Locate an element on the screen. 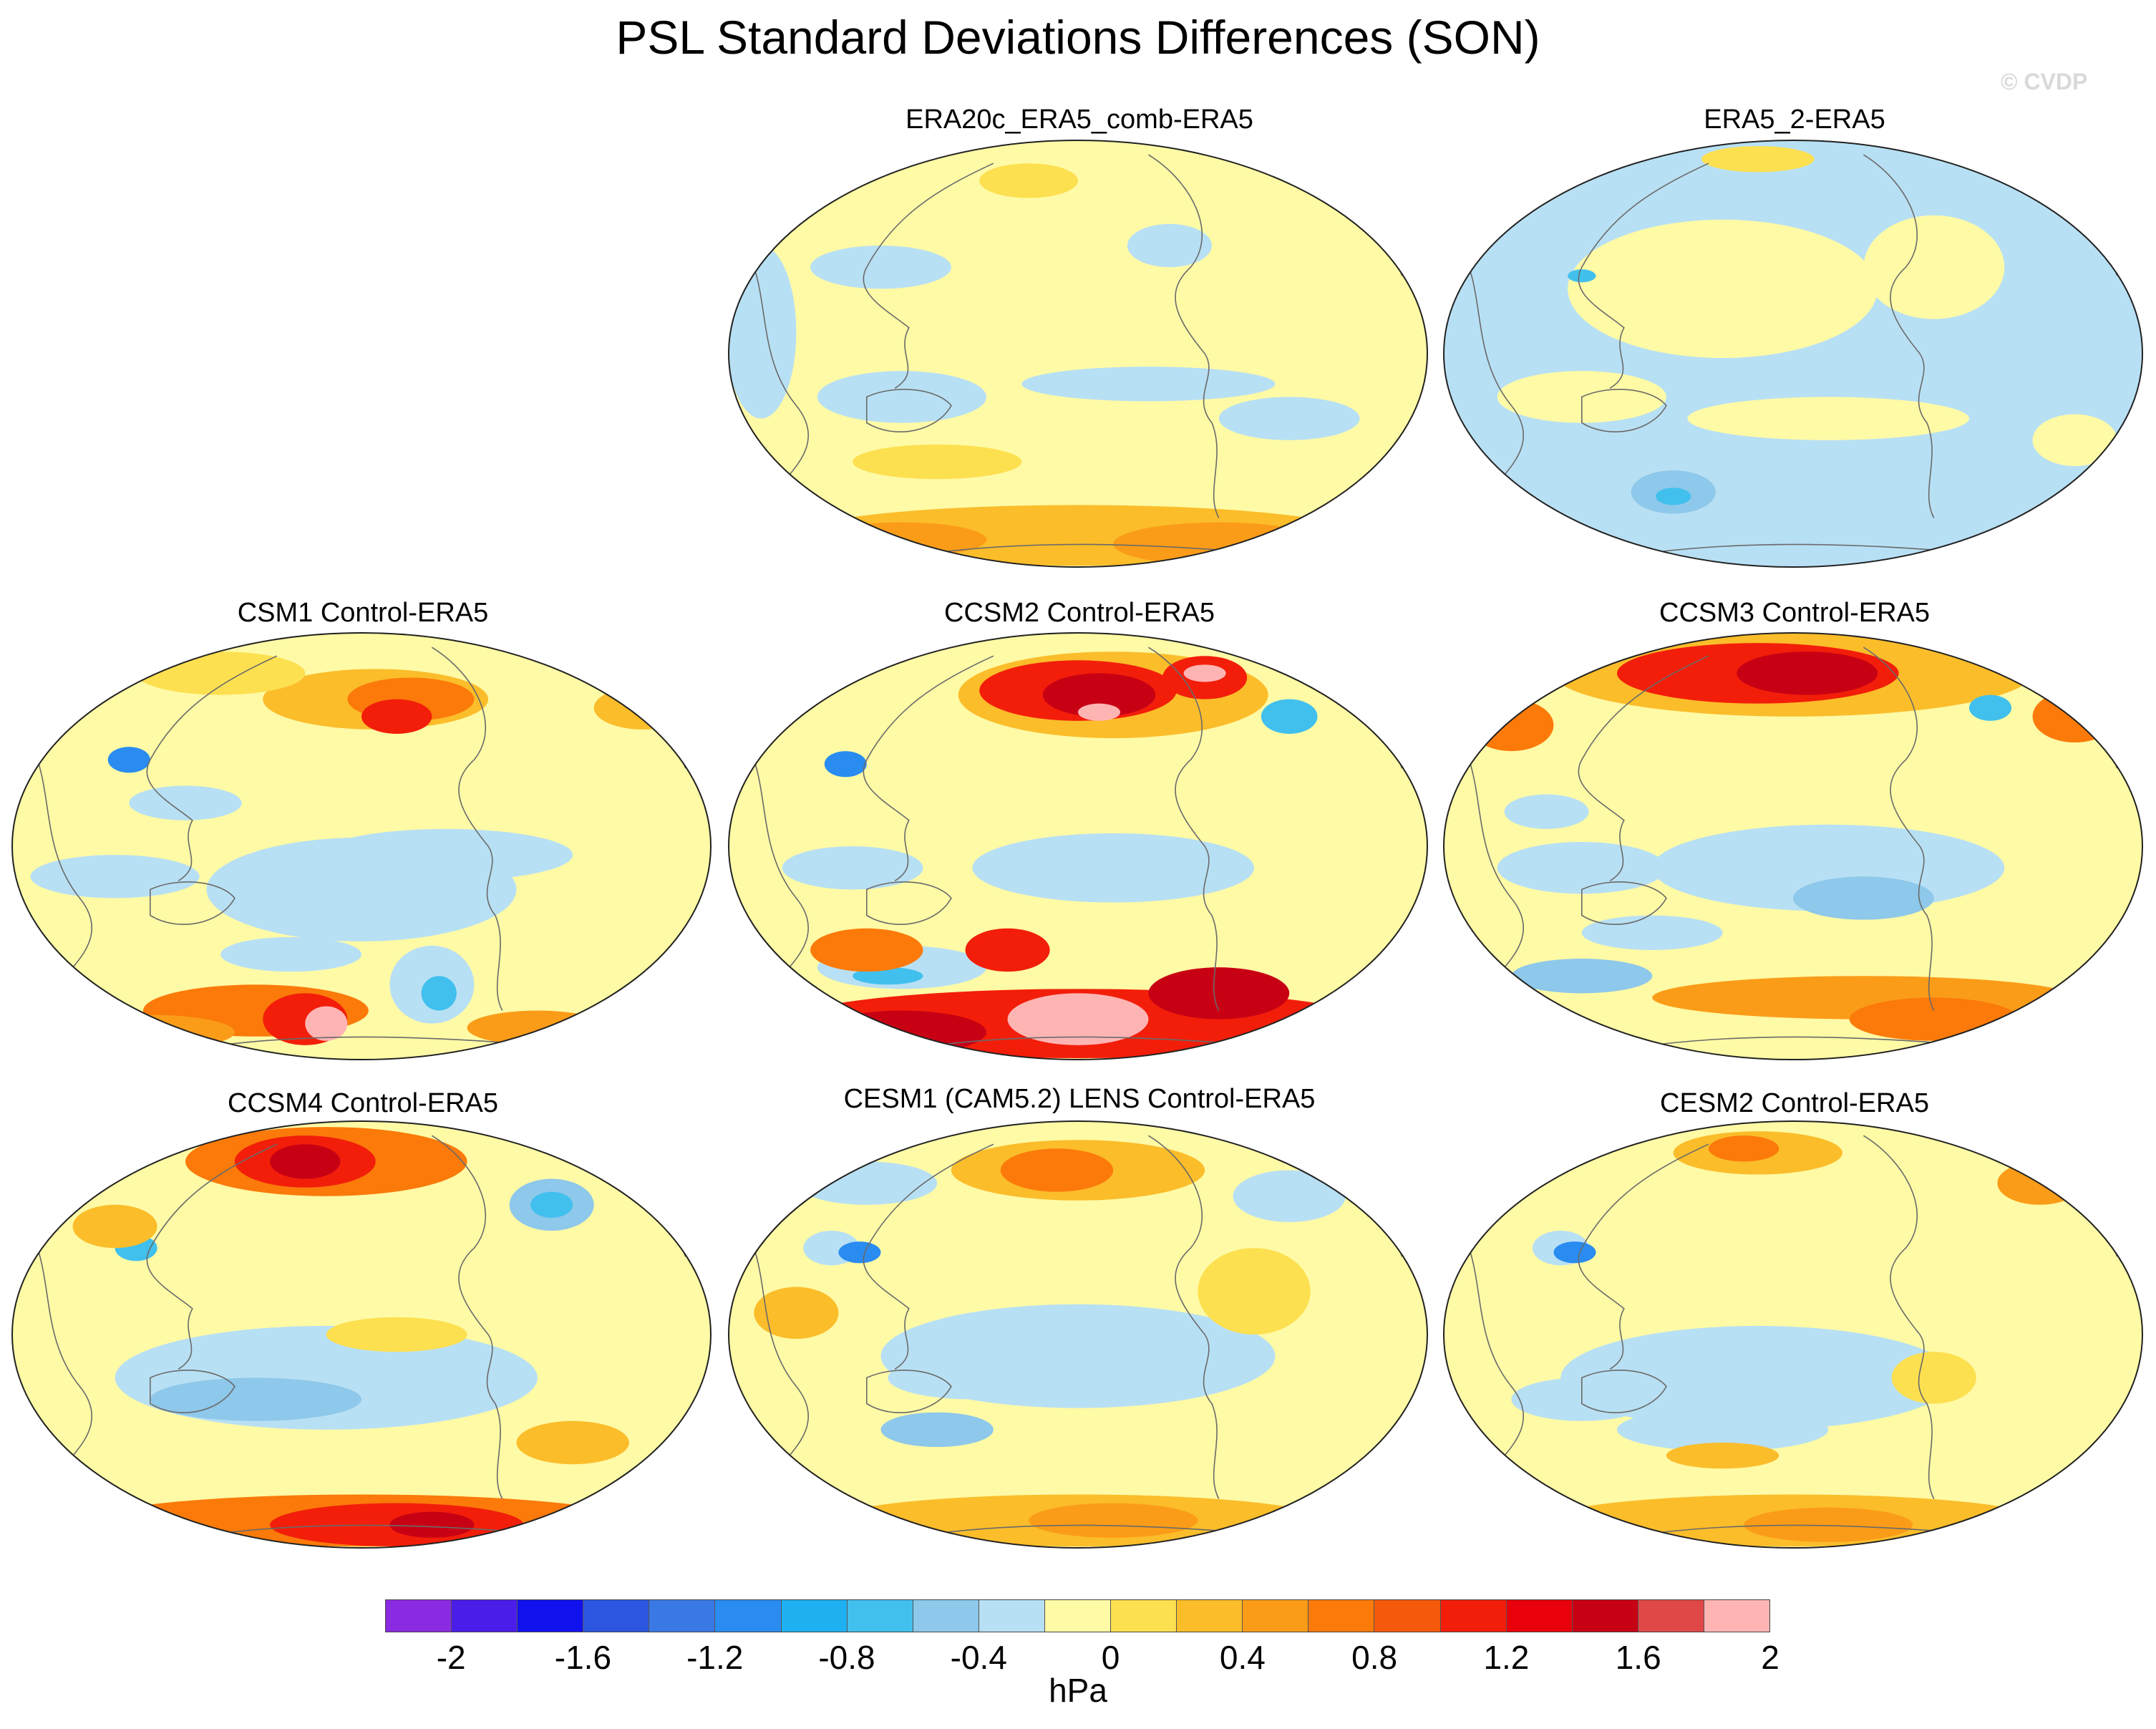 This screenshot has width=2156, height=1729. colorbar-tick-label: 1.6 is located at coordinates (1638, 1657).